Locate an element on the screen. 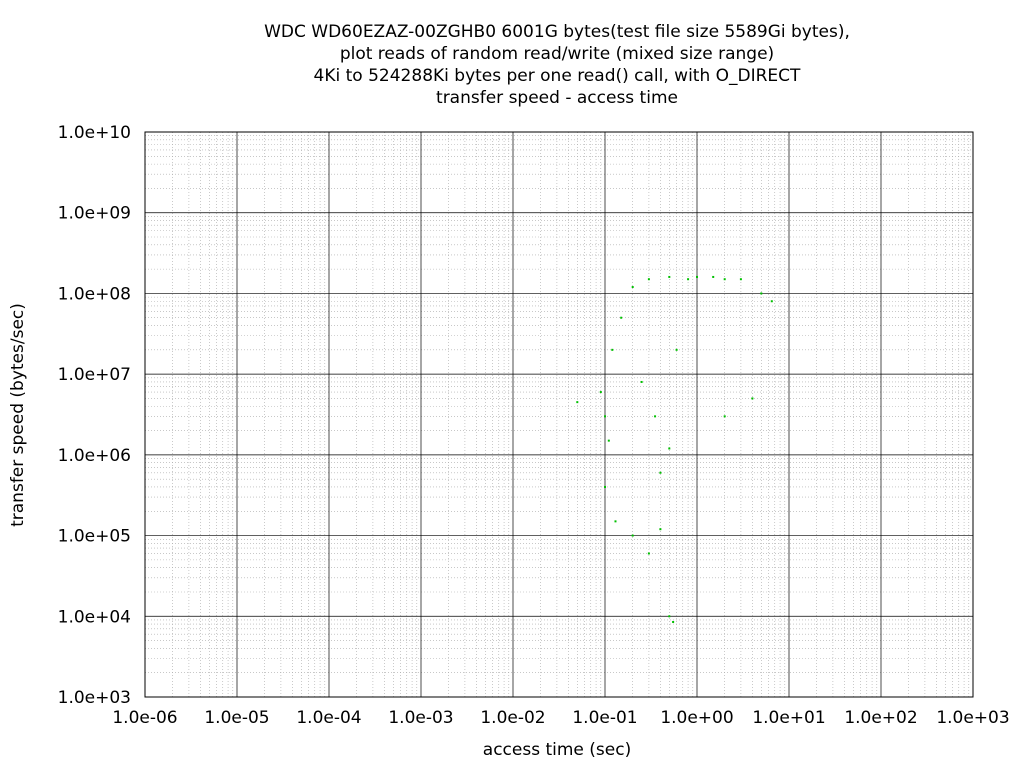  x-tick-label: 1.0e-05 is located at coordinates (236, 718).